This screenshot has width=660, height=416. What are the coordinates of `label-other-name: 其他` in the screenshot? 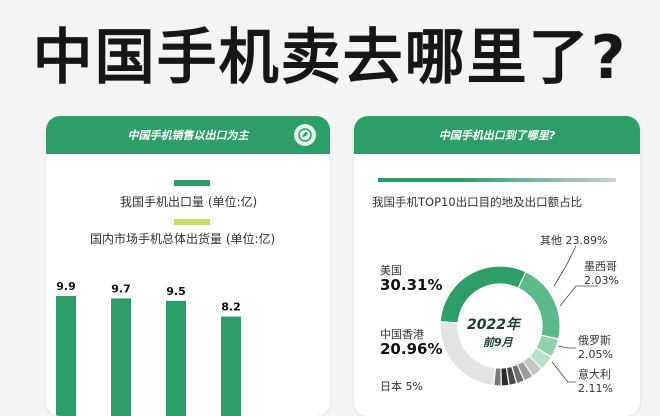 It's located at (551, 240).